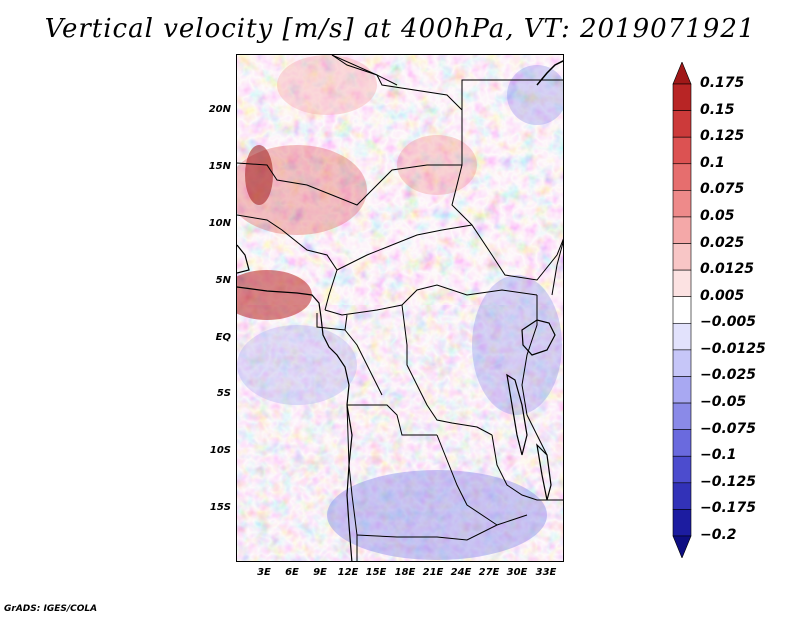 Image resolution: width=800 pixels, height=618 pixels. What do you see at coordinates (274, 295) in the screenshot?
I see `red-region-gulf` at bounding box center [274, 295].